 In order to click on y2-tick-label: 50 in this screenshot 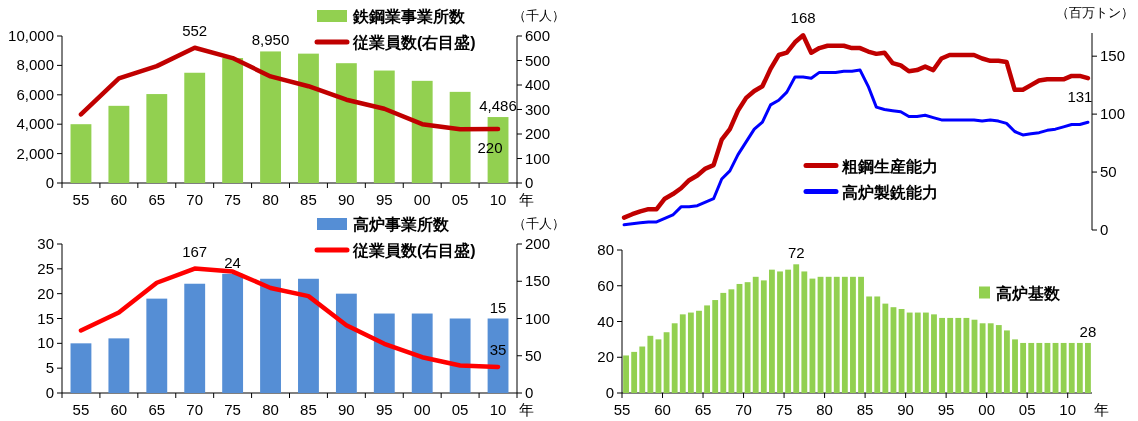, I will do `click(533, 355)`.